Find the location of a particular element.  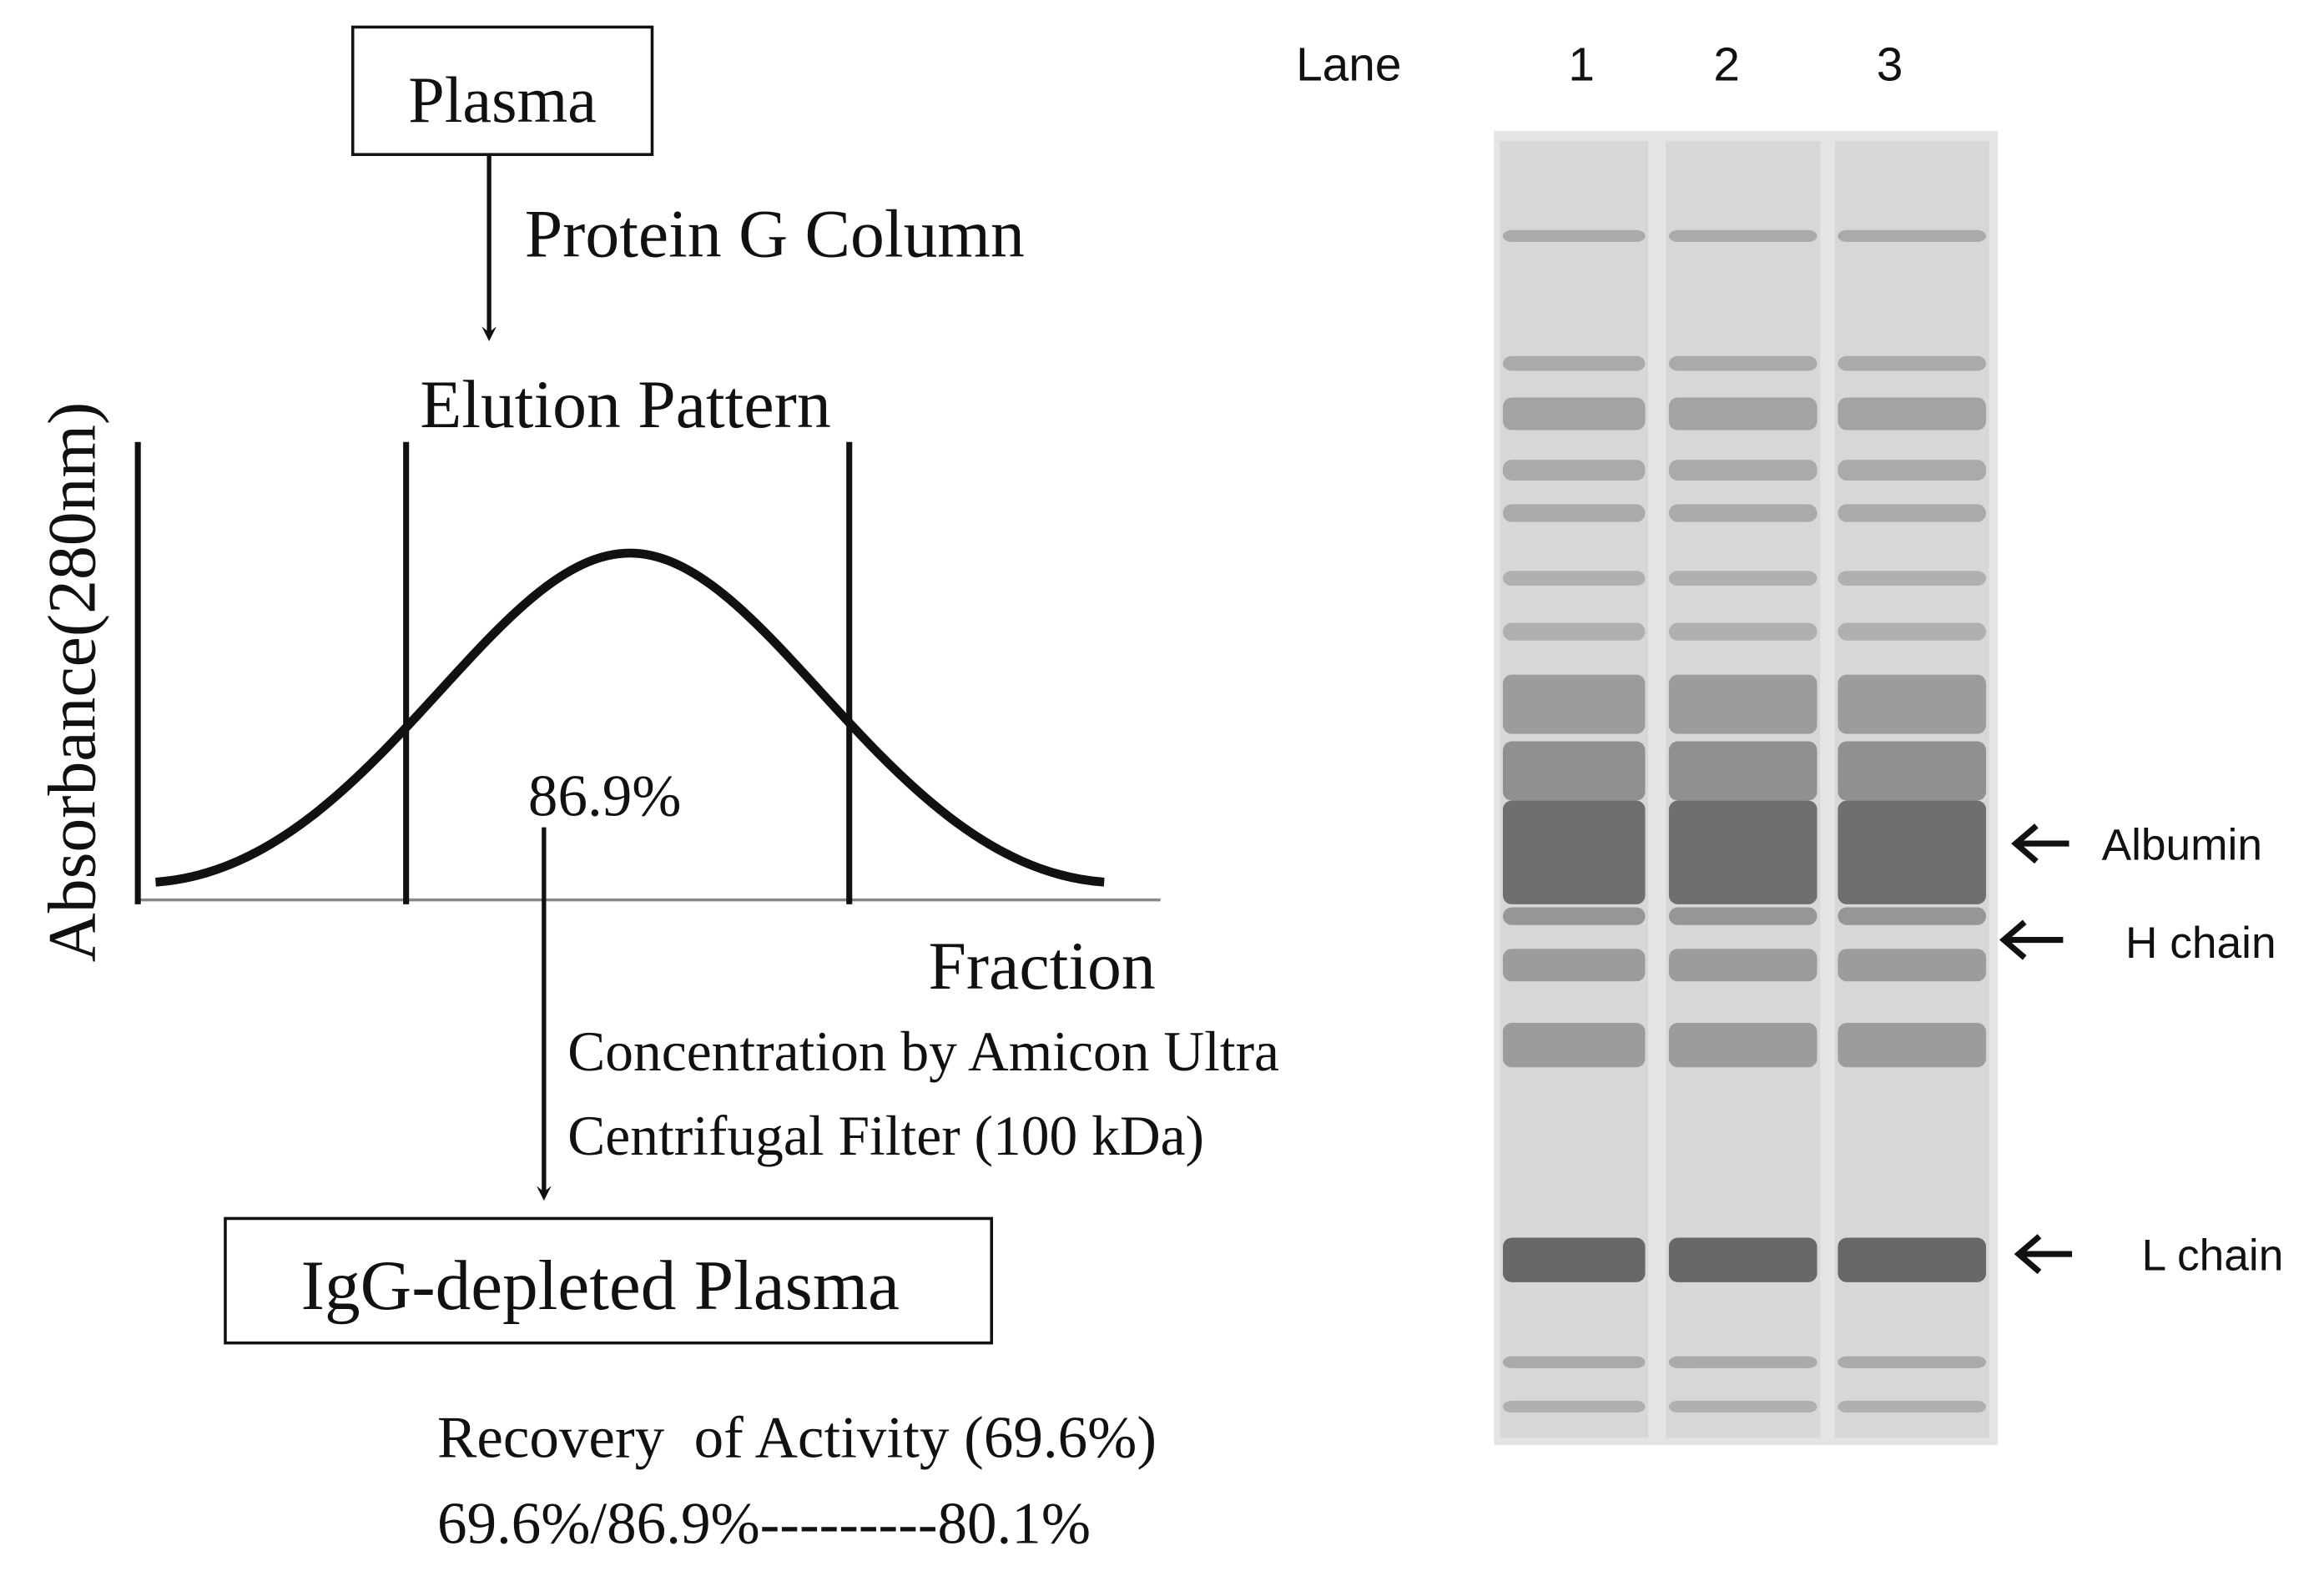

elution-curve is located at coordinates (630, 717).